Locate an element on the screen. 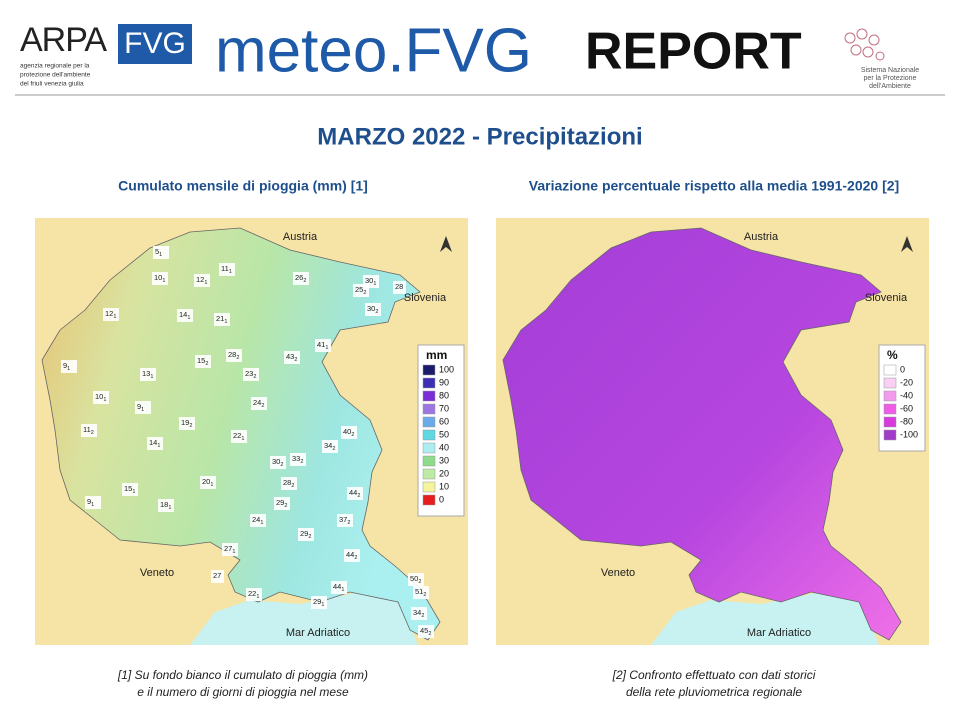  station-label: 221 is located at coordinates (238, 436).